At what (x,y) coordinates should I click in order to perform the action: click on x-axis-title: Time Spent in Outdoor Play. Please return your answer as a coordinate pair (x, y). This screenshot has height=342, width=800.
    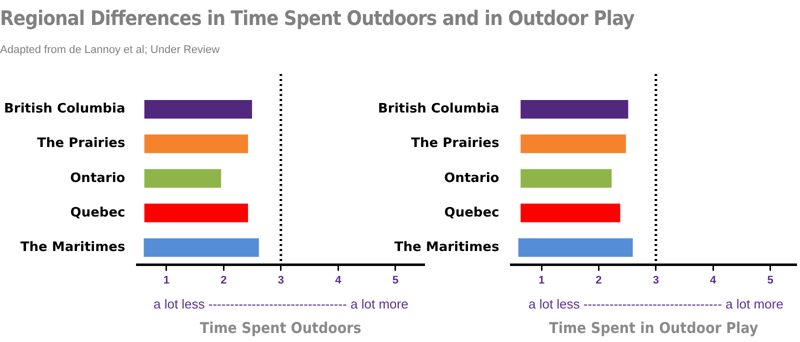
    Looking at the image, I should click on (653, 327).